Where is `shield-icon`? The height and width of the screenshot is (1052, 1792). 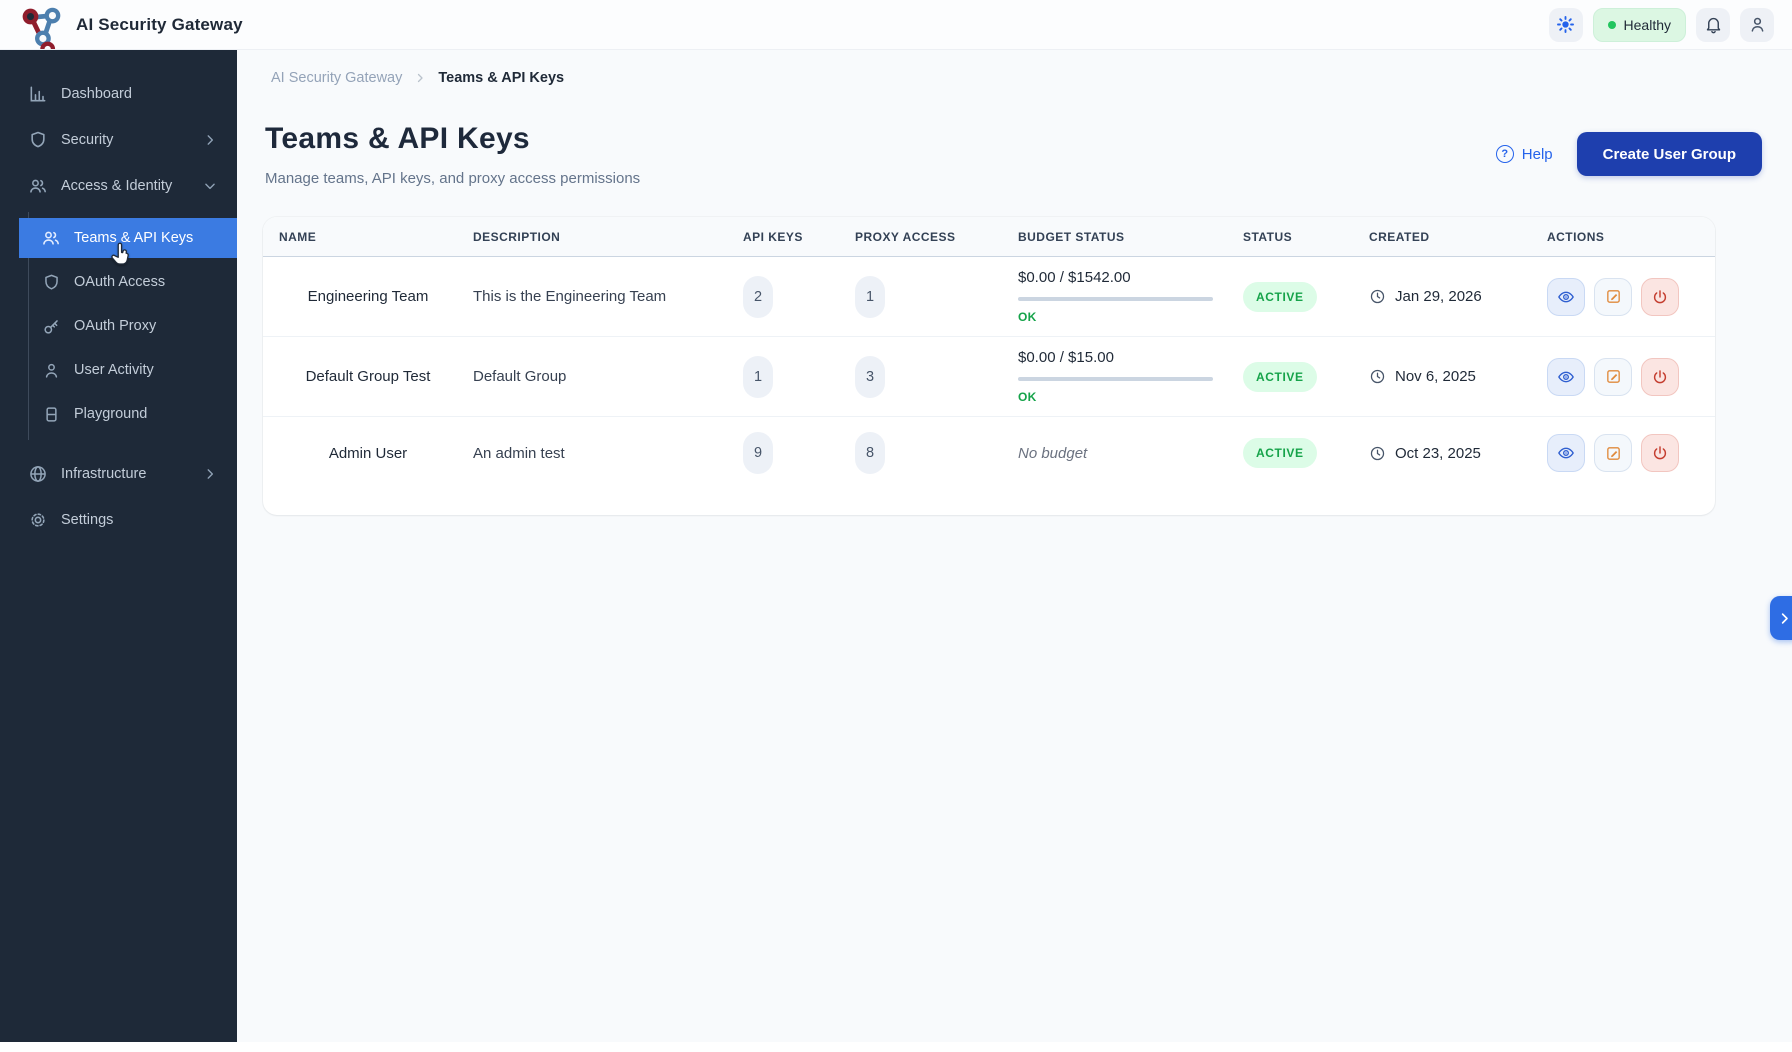
shield-icon is located at coordinates (38, 140).